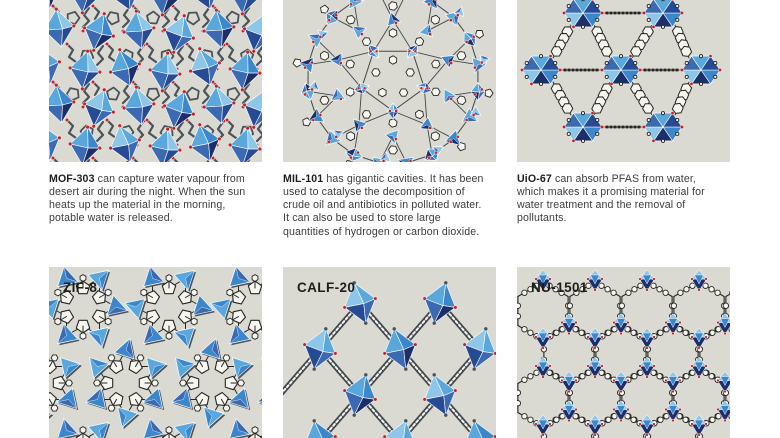  Describe the element at coordinates (559, 287) in the screenshot. I see `nu-1501-label: NU-1501` at that location.